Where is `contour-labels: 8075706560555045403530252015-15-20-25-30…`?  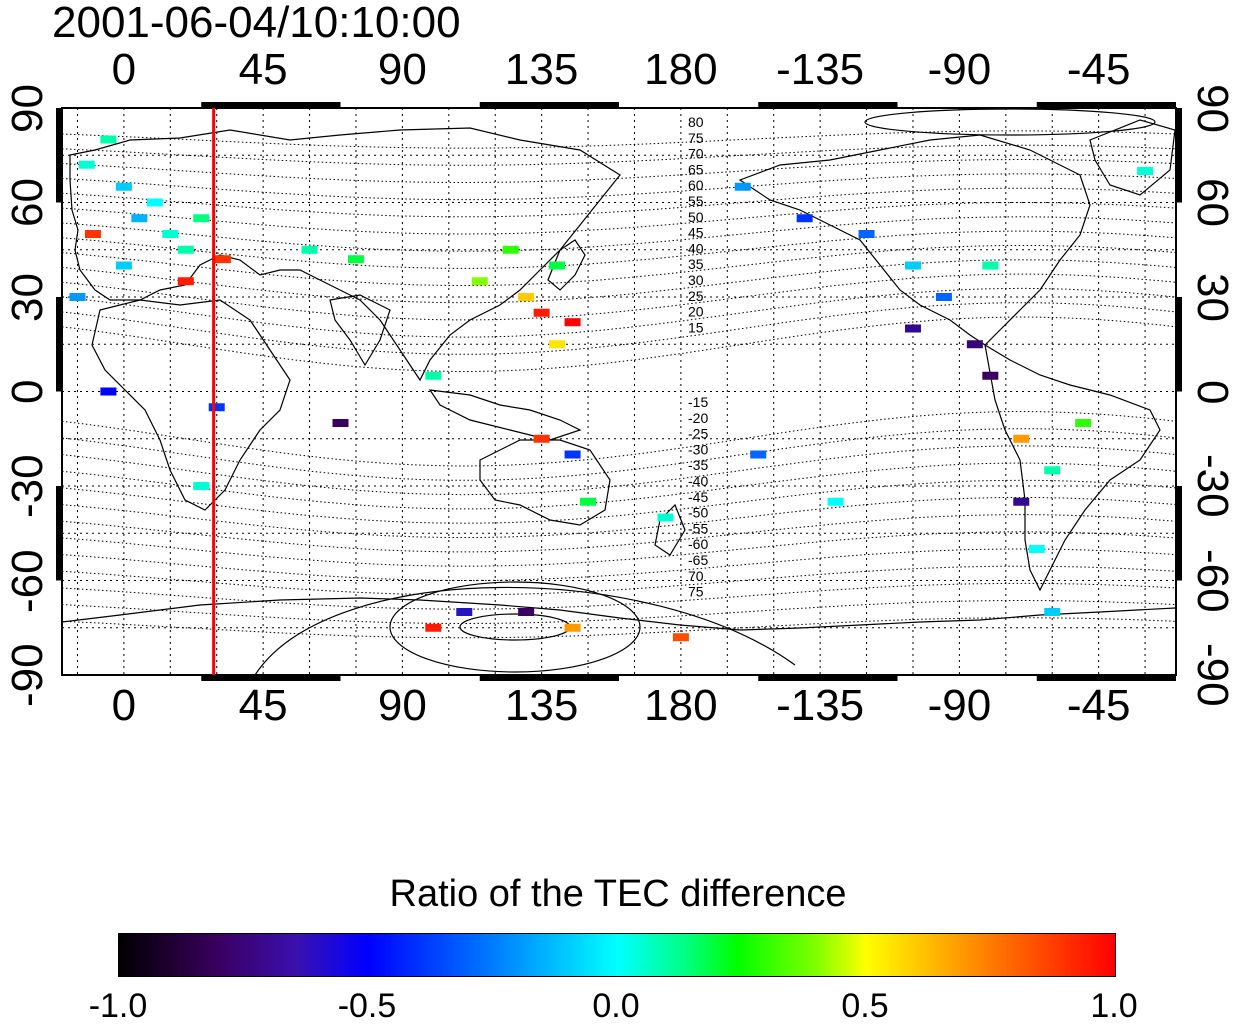 contour-labels: 8075706560555045403530252015-15-20-25-30… is located at coordinates (698, 357).